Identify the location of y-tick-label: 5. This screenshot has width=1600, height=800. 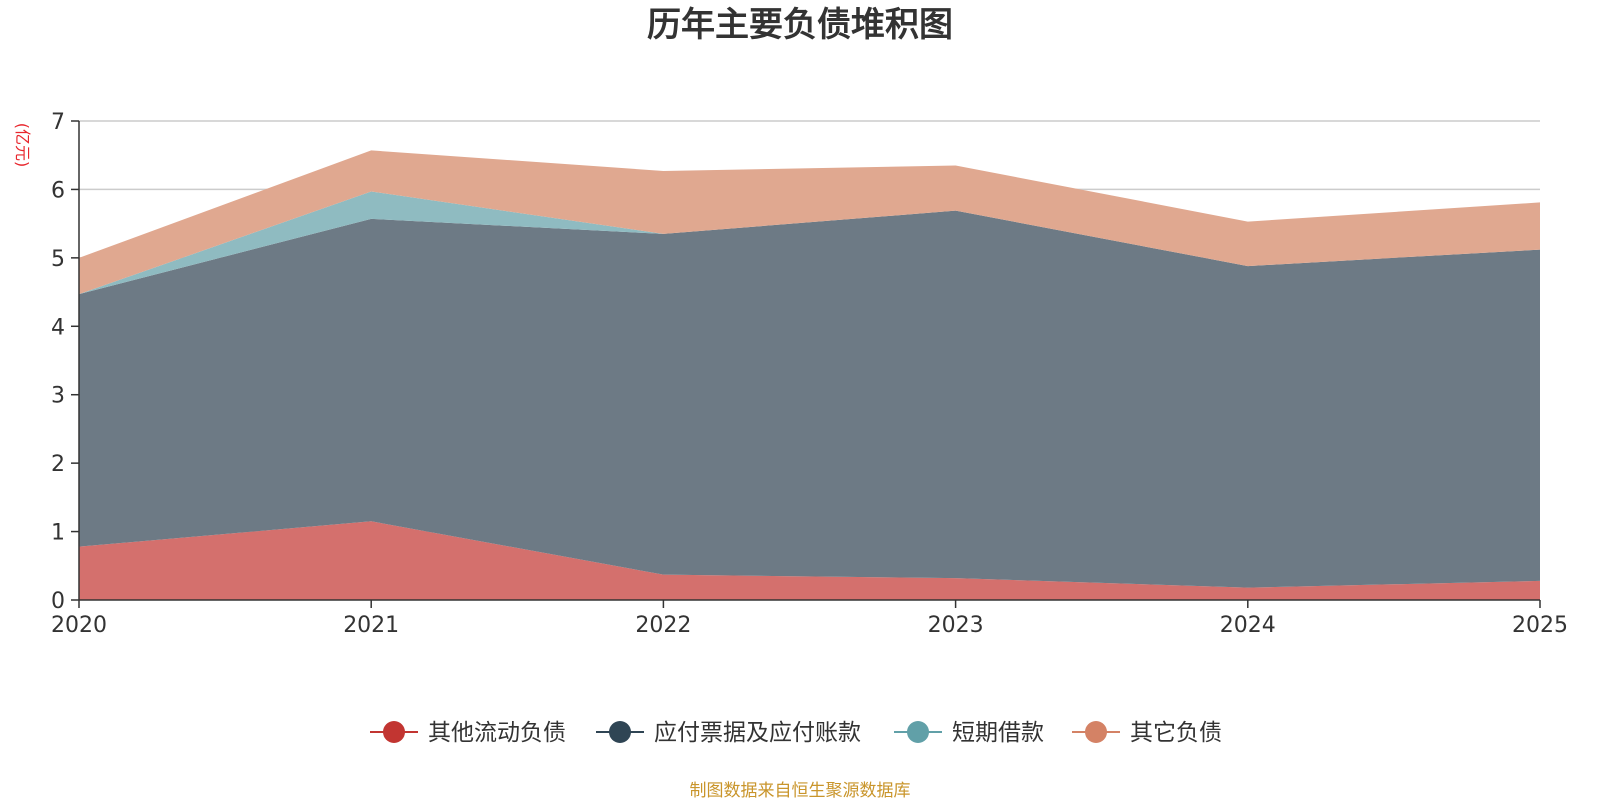
(58, 259).